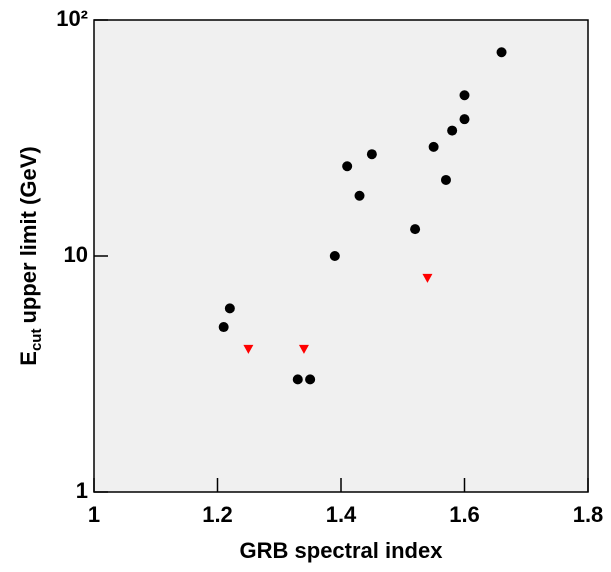  I want to click on x-tick-label: 1.6, so click(464, 514).